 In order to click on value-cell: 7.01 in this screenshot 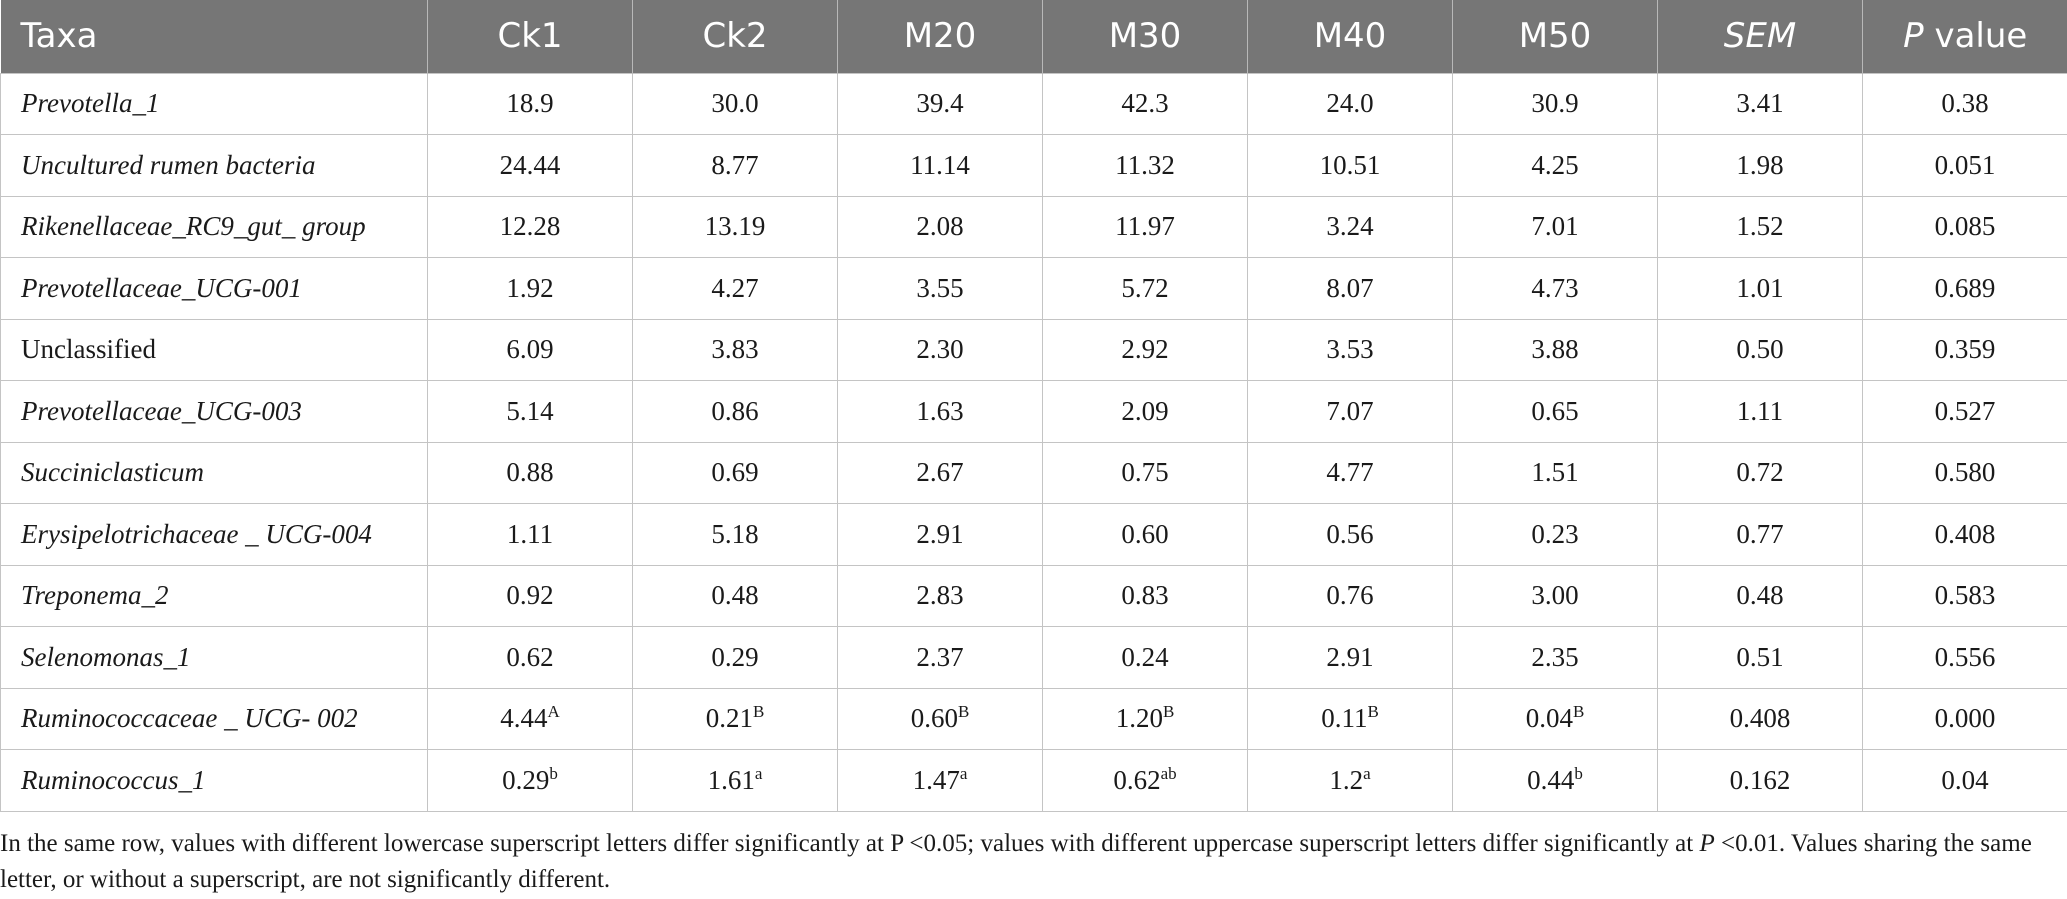, I will do `click(1555, 226)`.